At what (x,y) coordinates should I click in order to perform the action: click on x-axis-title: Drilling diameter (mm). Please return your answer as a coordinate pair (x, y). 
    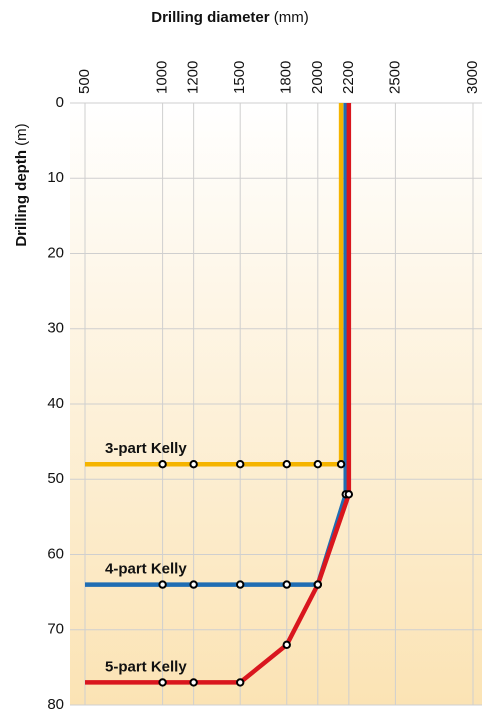
    Looking at the image, I should click on (230, 17).